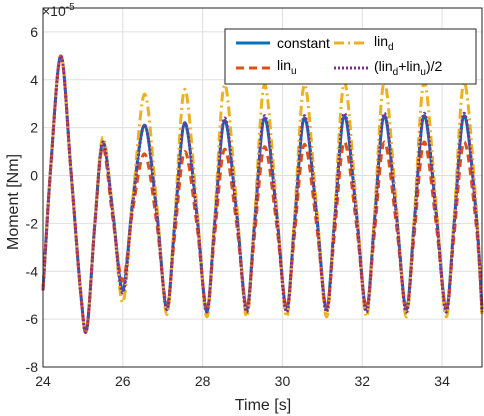  I want to click on y-tick-label: -4, so click(32, 271).